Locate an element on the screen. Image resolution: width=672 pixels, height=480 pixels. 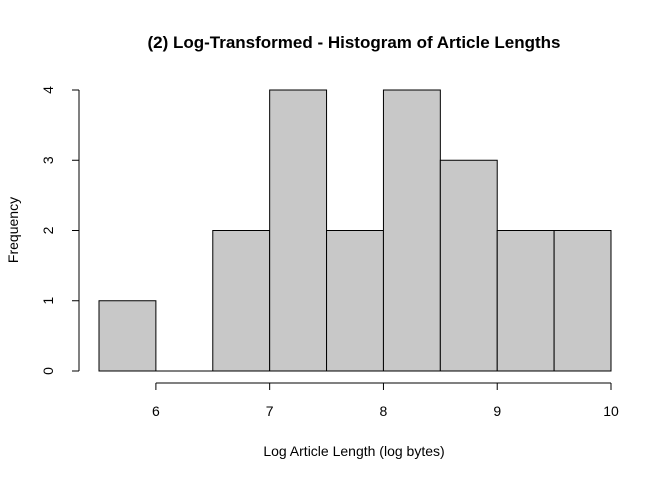
x-tick-label: 9 is located at coordinates (497, 411).